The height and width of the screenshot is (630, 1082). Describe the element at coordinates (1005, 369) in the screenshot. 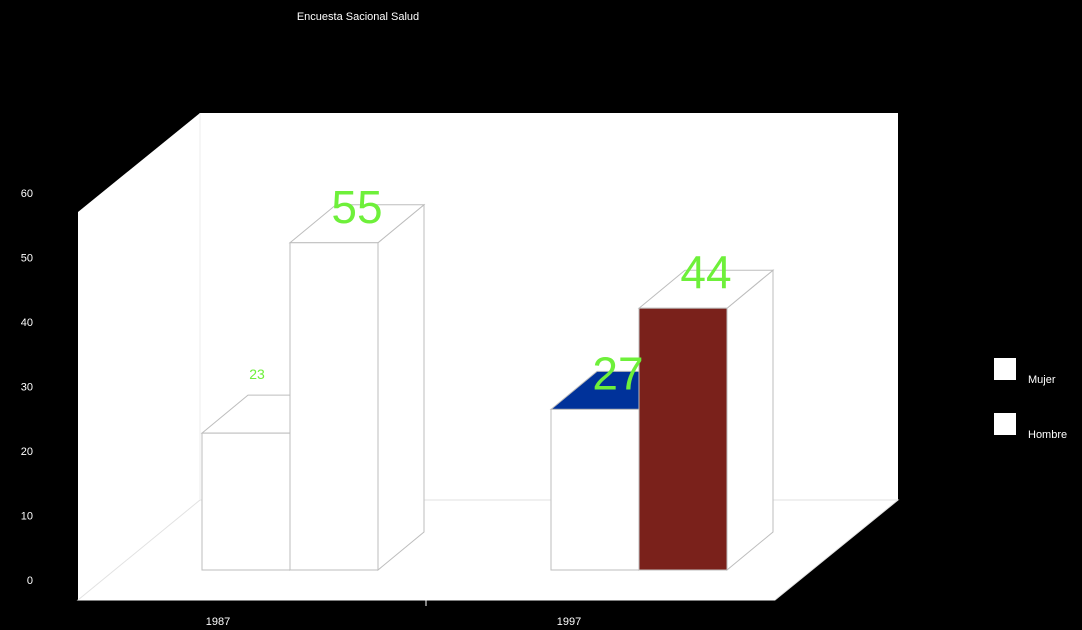

I see `legend-swatch-mujer` at that location.